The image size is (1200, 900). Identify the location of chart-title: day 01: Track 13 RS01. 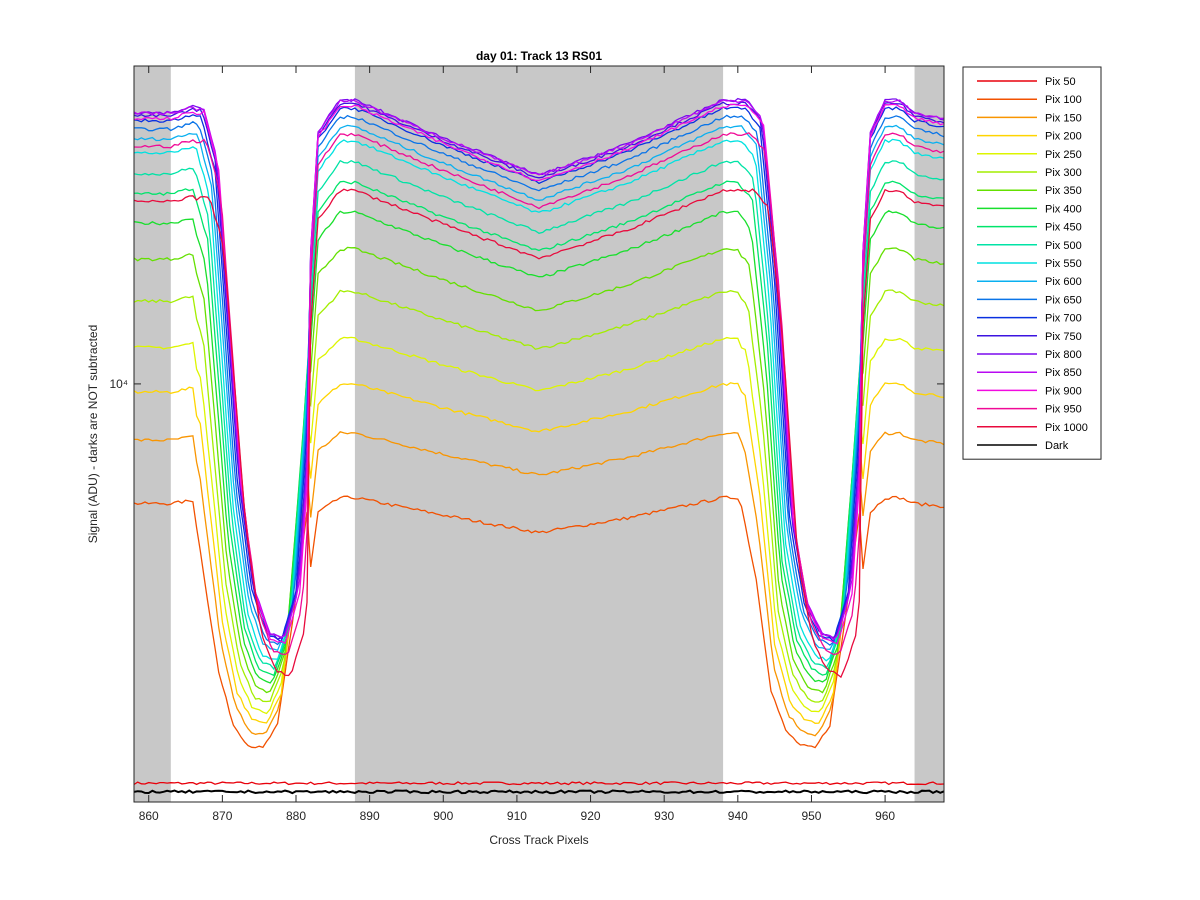
(539, 56).